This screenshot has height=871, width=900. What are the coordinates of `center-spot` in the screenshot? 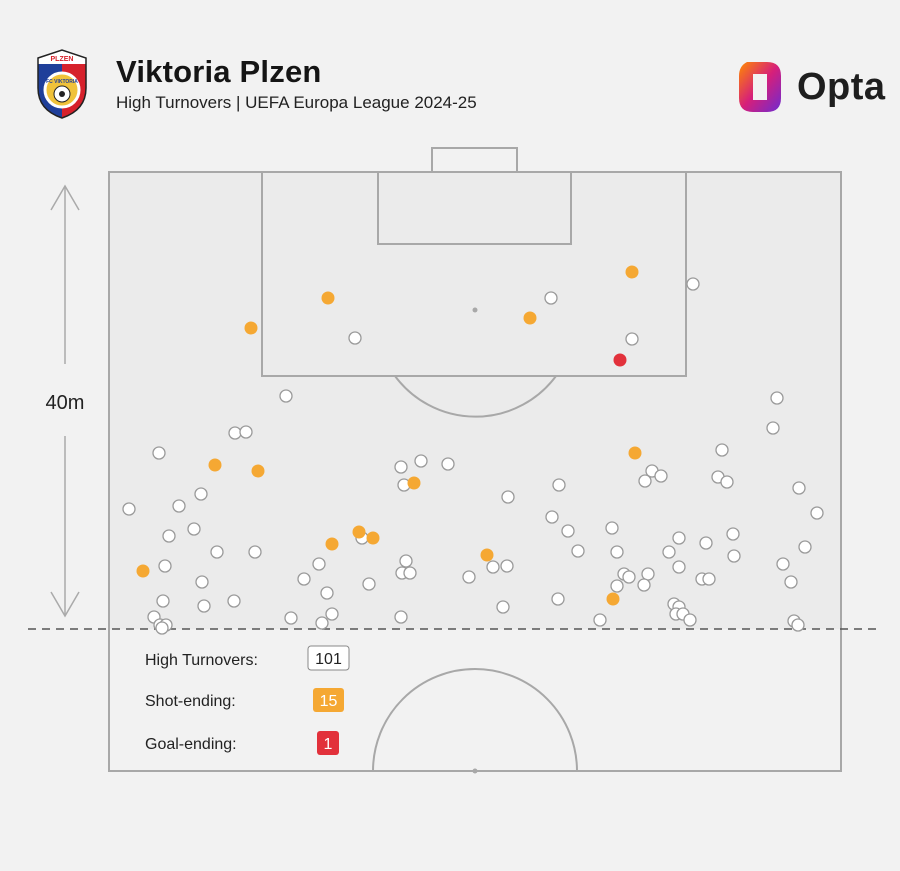 It's located at (475, 771).